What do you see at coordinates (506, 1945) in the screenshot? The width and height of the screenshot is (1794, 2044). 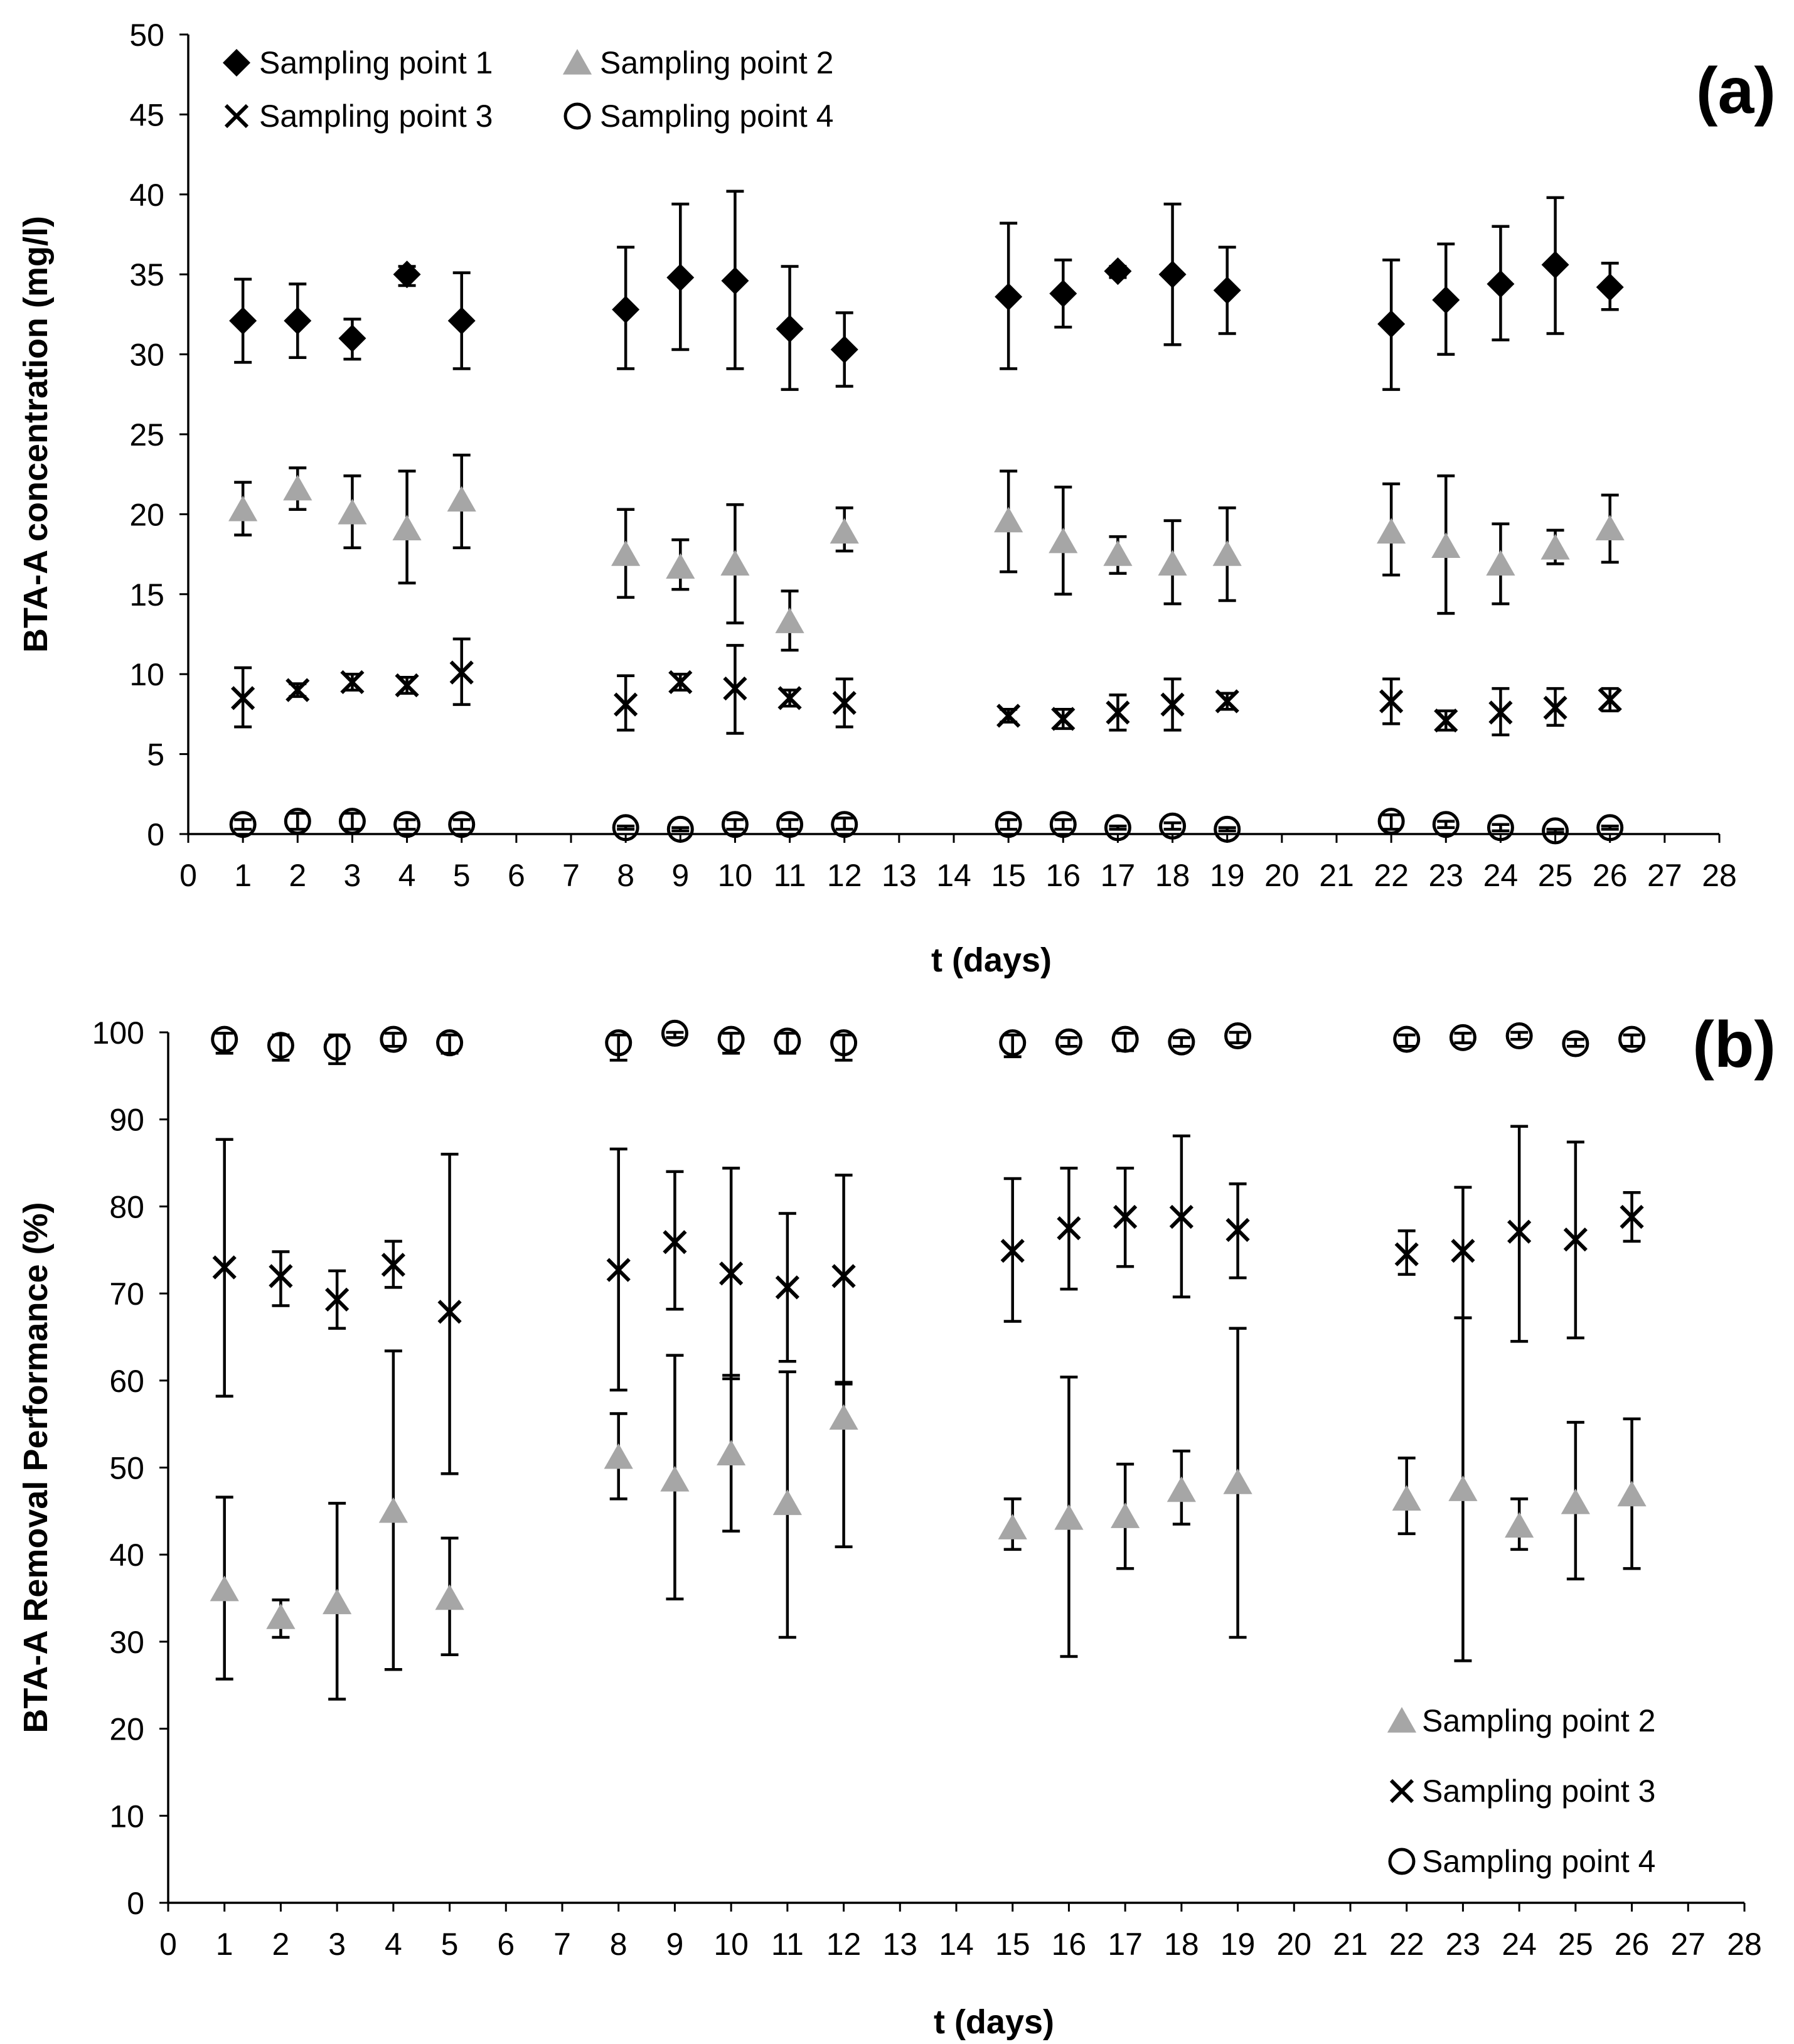 I see `x-tick-label: 6` at bounding box center [506, 1945].